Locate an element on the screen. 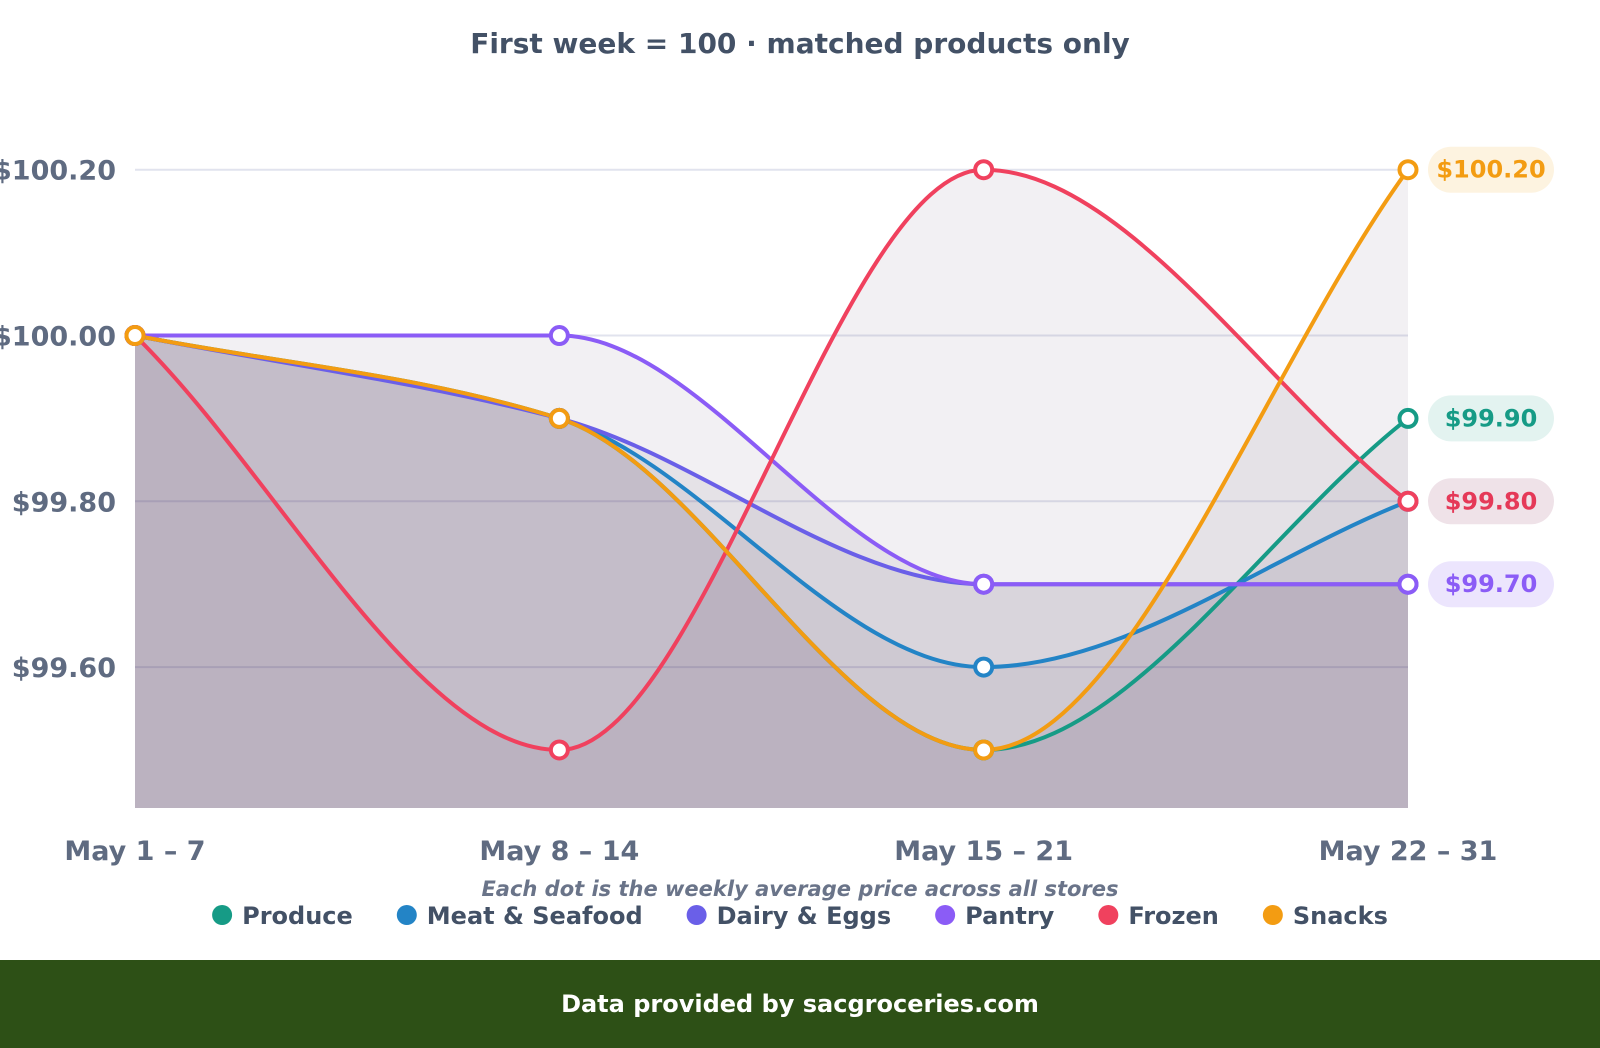 This screenshot has height=1048, width=1600. end-label-99-80: $99.80 is located at coordinates (1491, 501).